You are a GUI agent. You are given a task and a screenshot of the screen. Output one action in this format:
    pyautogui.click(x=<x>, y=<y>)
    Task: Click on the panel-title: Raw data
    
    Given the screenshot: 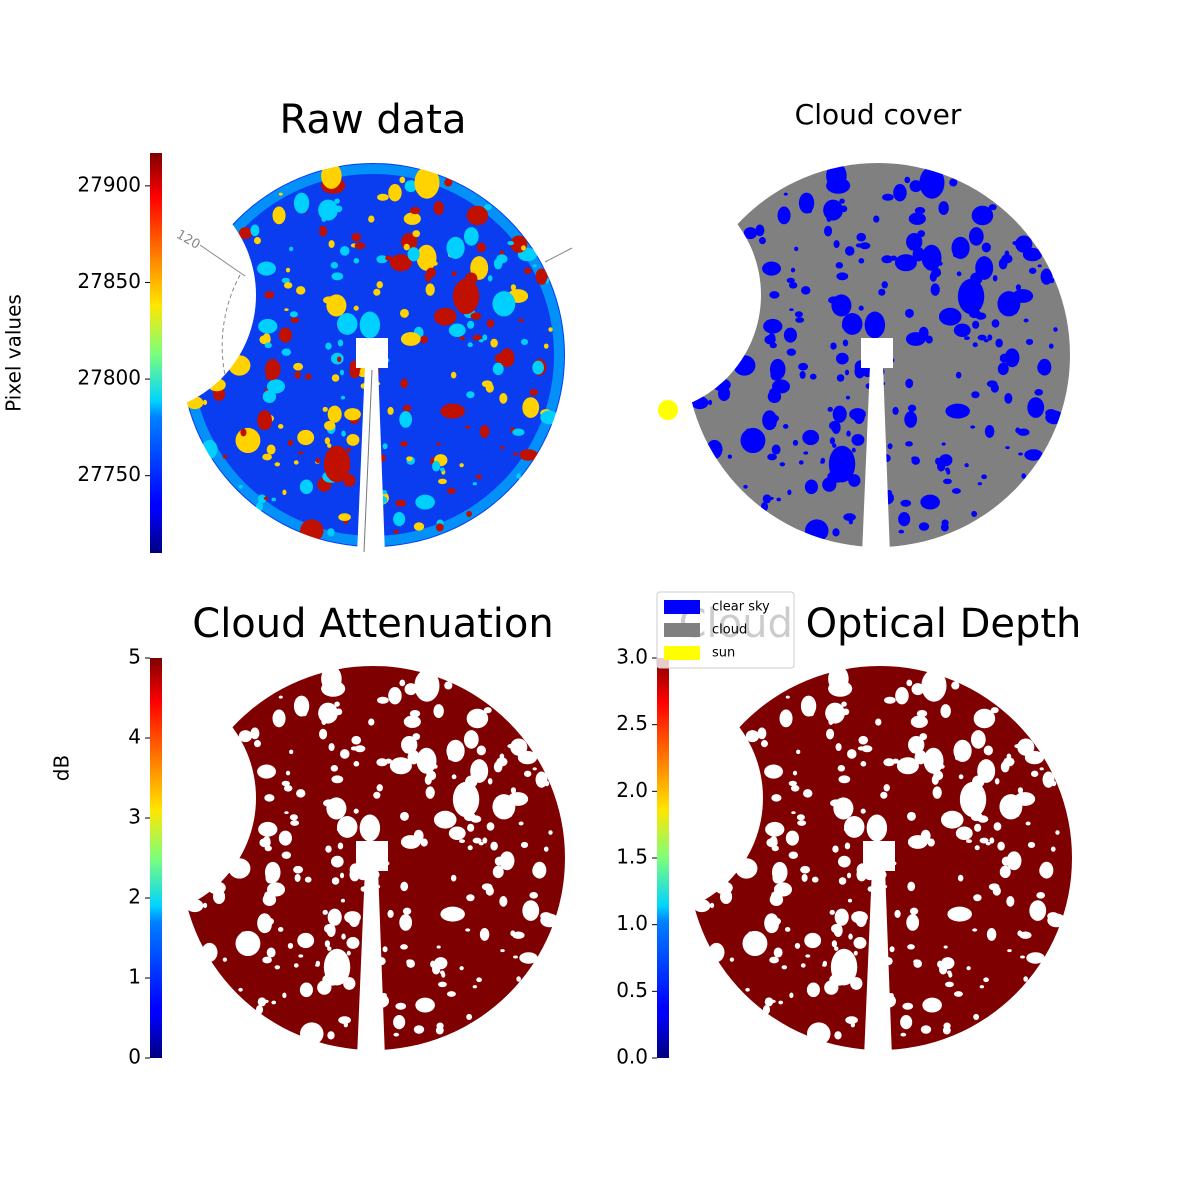 What is the action you would take?
    pyautogui.click(x=373, y=120)
    